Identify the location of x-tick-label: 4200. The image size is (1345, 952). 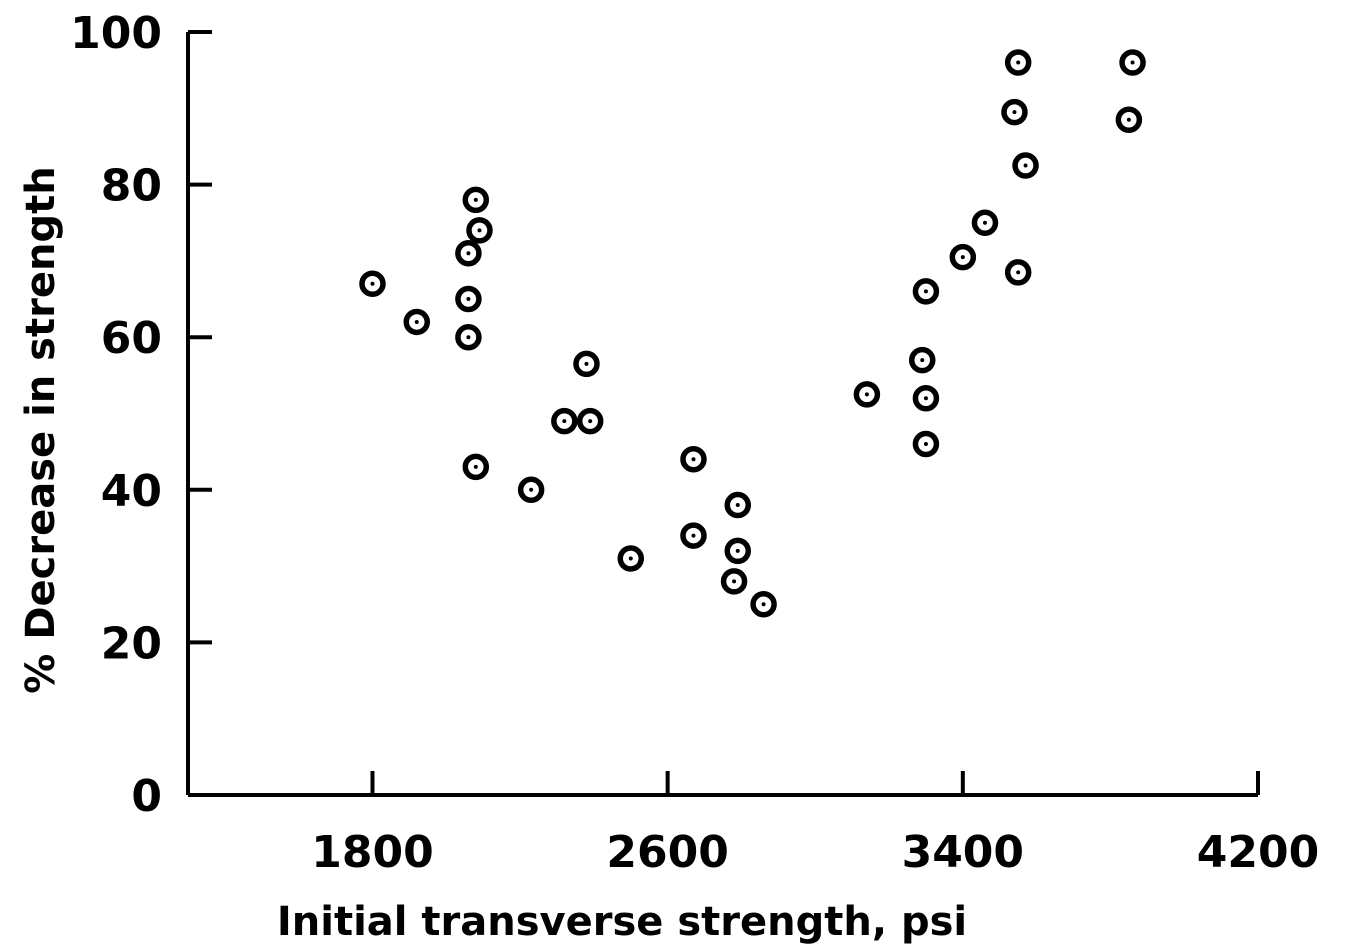
(1258, 852).